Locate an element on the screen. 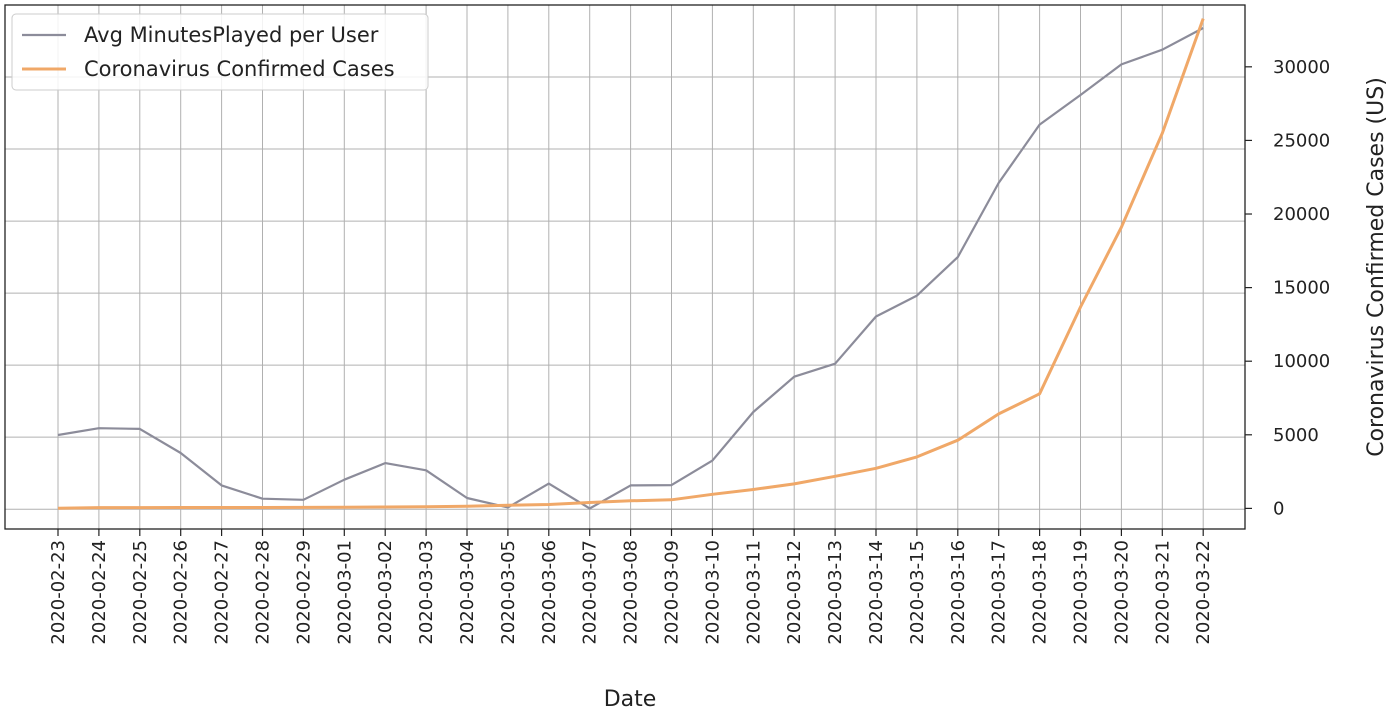 This screenshot has height=727, width=1400. x-tick-label: 2020-03-01 is located at coordinates (344, 592).